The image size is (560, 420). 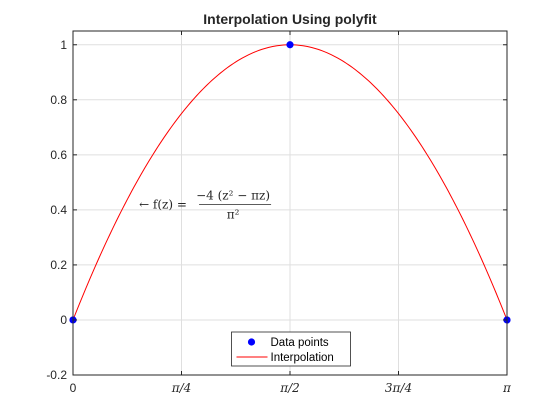 I want to click on y-tick-label: 1, so click(x=63, y=45).